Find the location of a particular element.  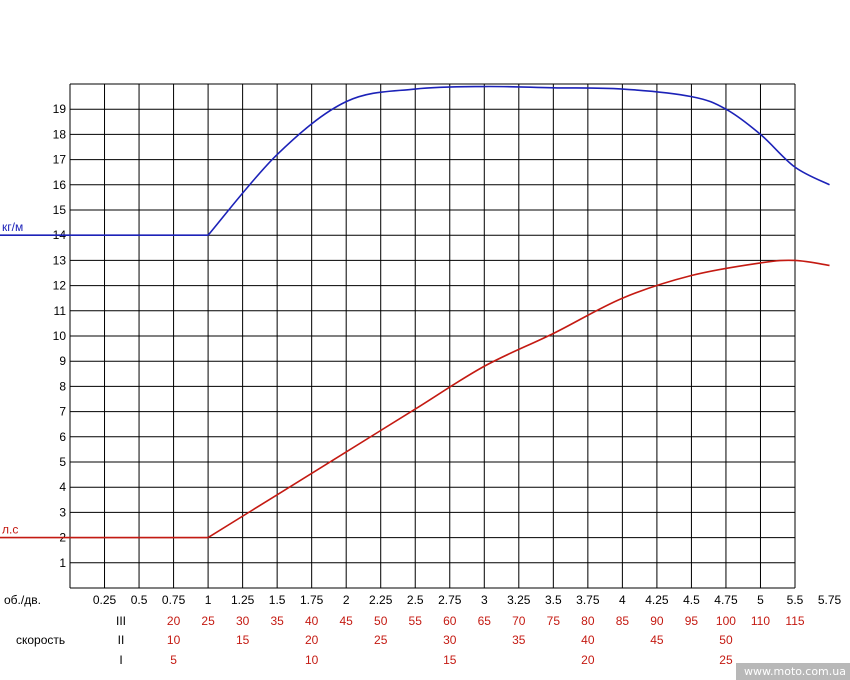

x-tick-label: 2.25 is located at coordinates (381, 600).